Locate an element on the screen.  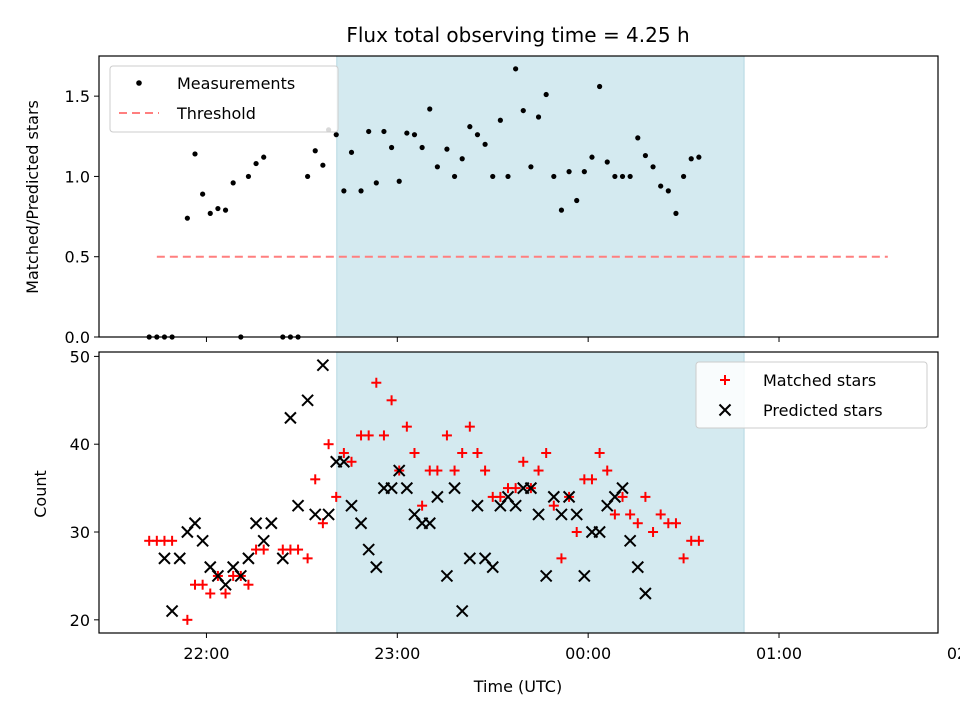
y-tick-label: 40 is located at coordinates (80, 444).